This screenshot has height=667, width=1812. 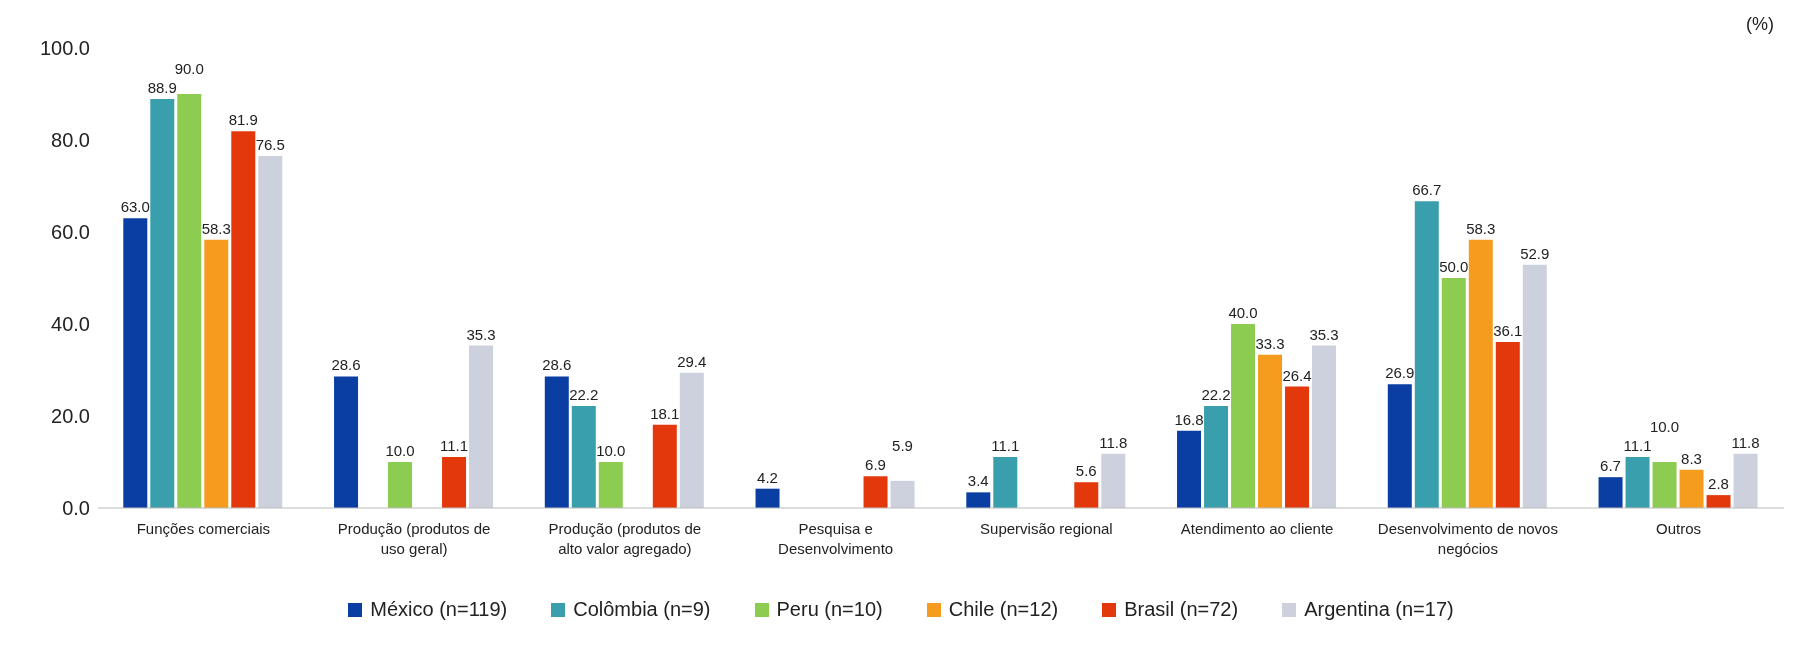 I want to click on x-tick-label: Outros, so click(x=1679, y=528).